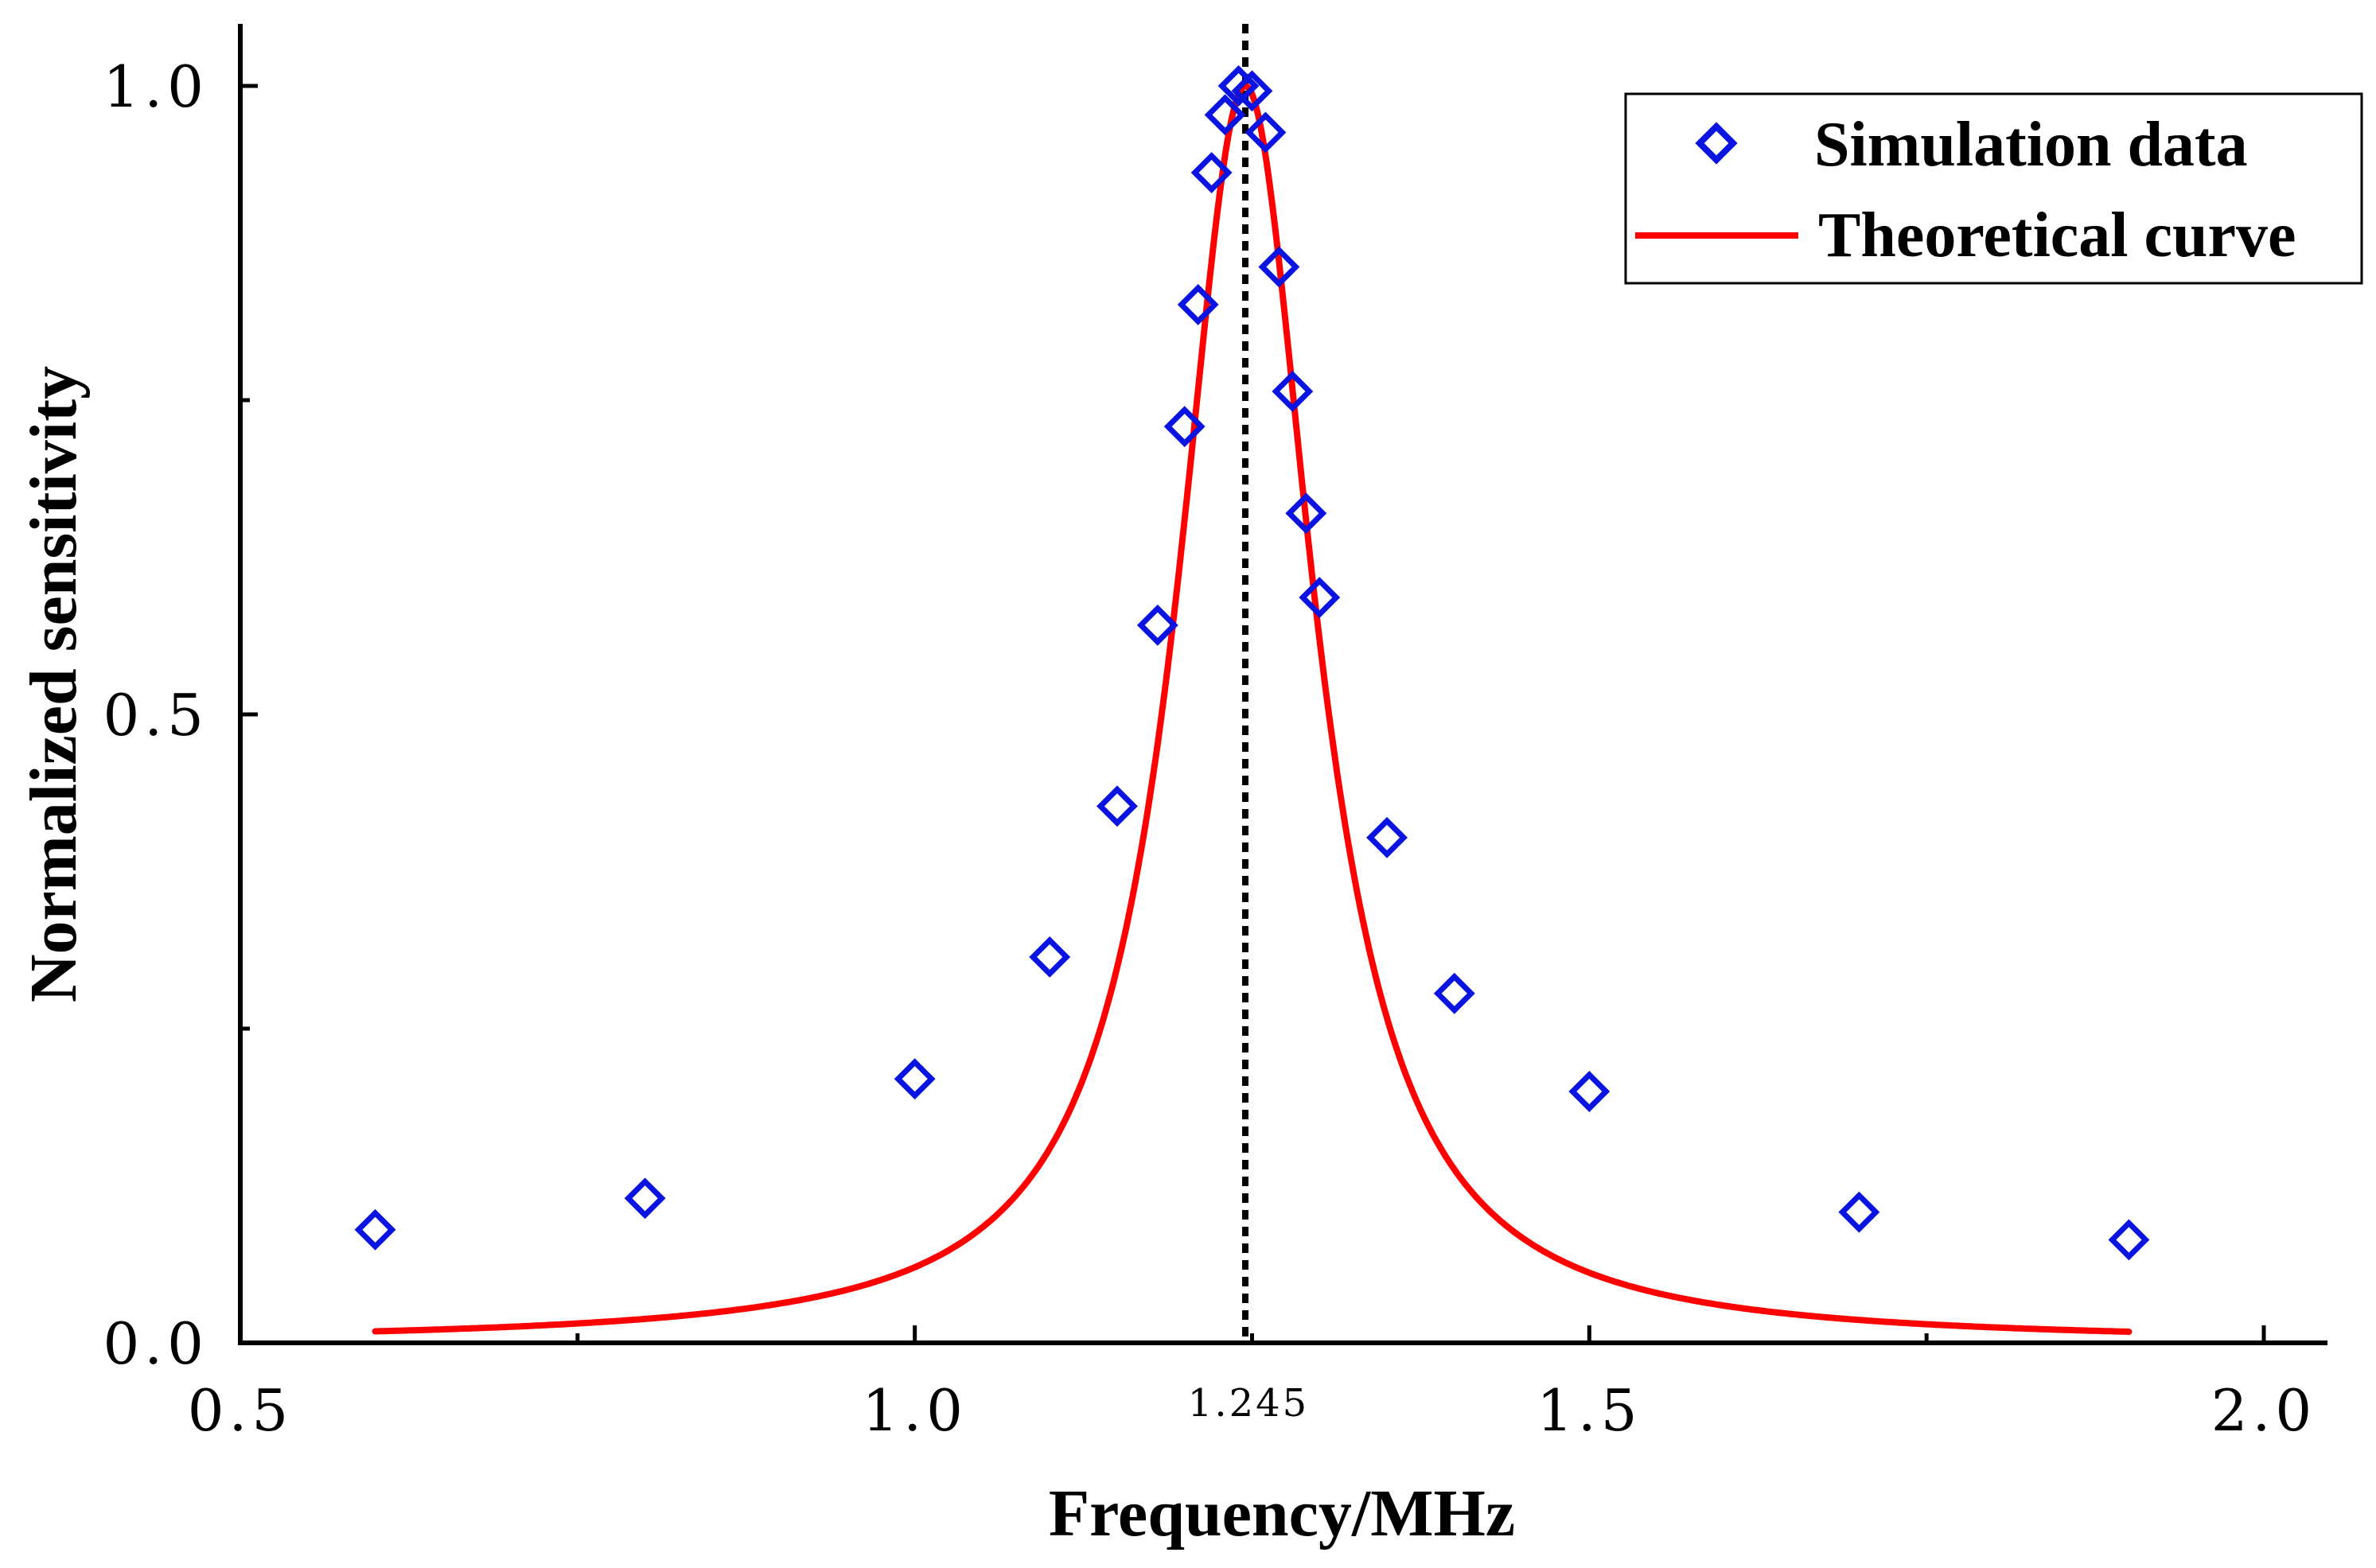  Describe the element at coordinates (1248, 1403) in the screenshot. I see `reference-line-label: 1.245` at that location.